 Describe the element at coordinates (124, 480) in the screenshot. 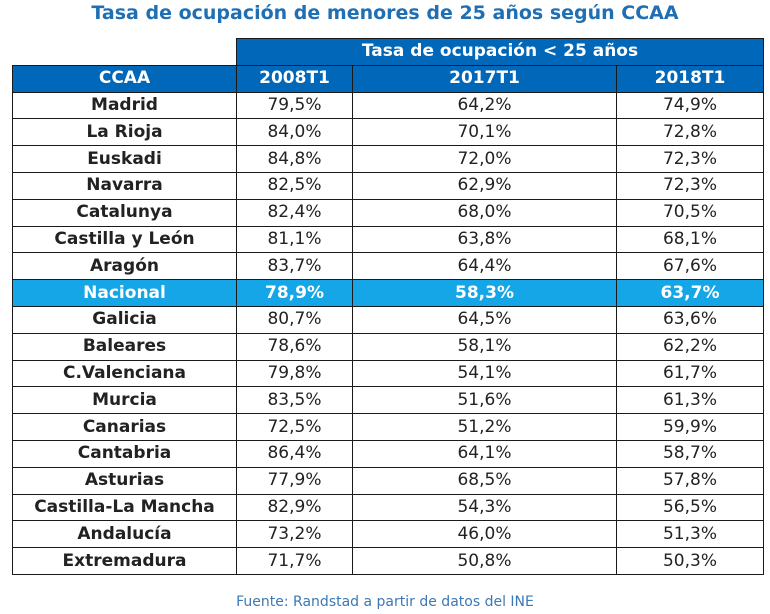

I see `region-cell: Asturias` at that location.